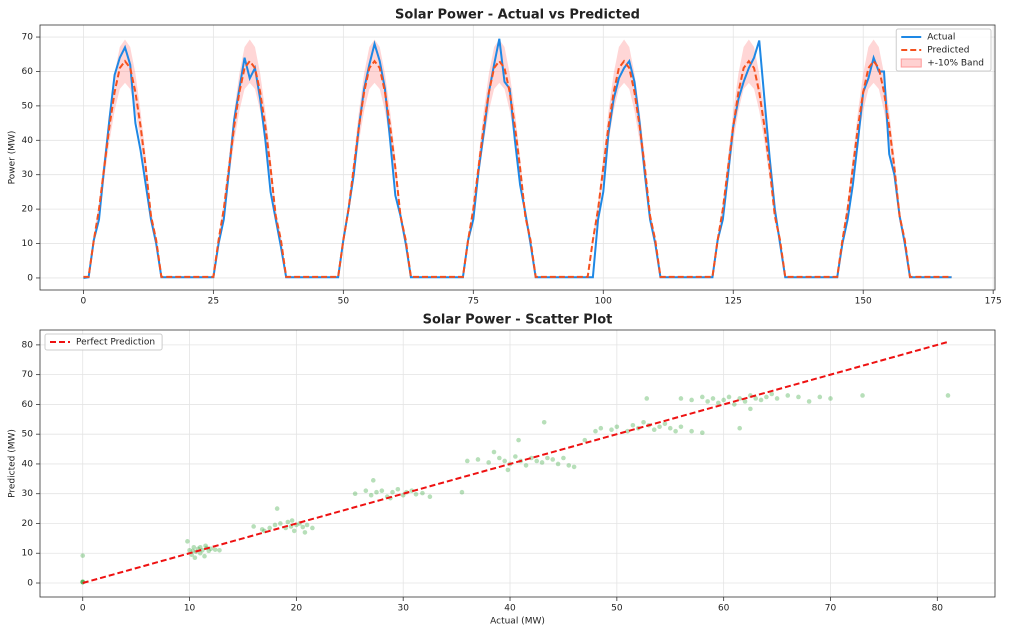  Describe the element at coordinates (13, 158) in the screenshot. I see `y-axis-label: Power (MW)` at that location.